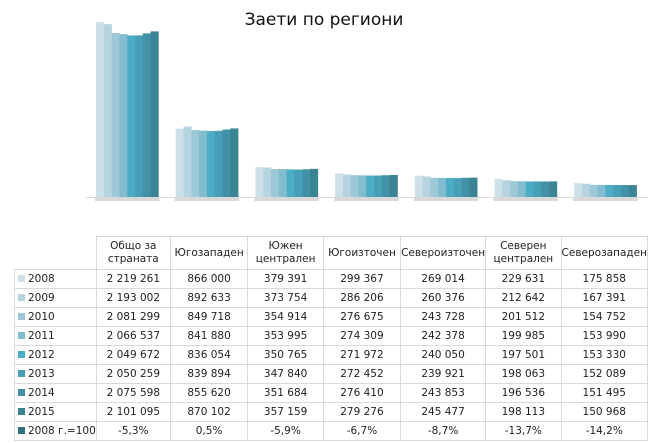 The height and width of the screenshot is (443, 648). Describe the element at coordinates (362, 279) in the screenshot. I see `data-cell: 299 367` at that location.